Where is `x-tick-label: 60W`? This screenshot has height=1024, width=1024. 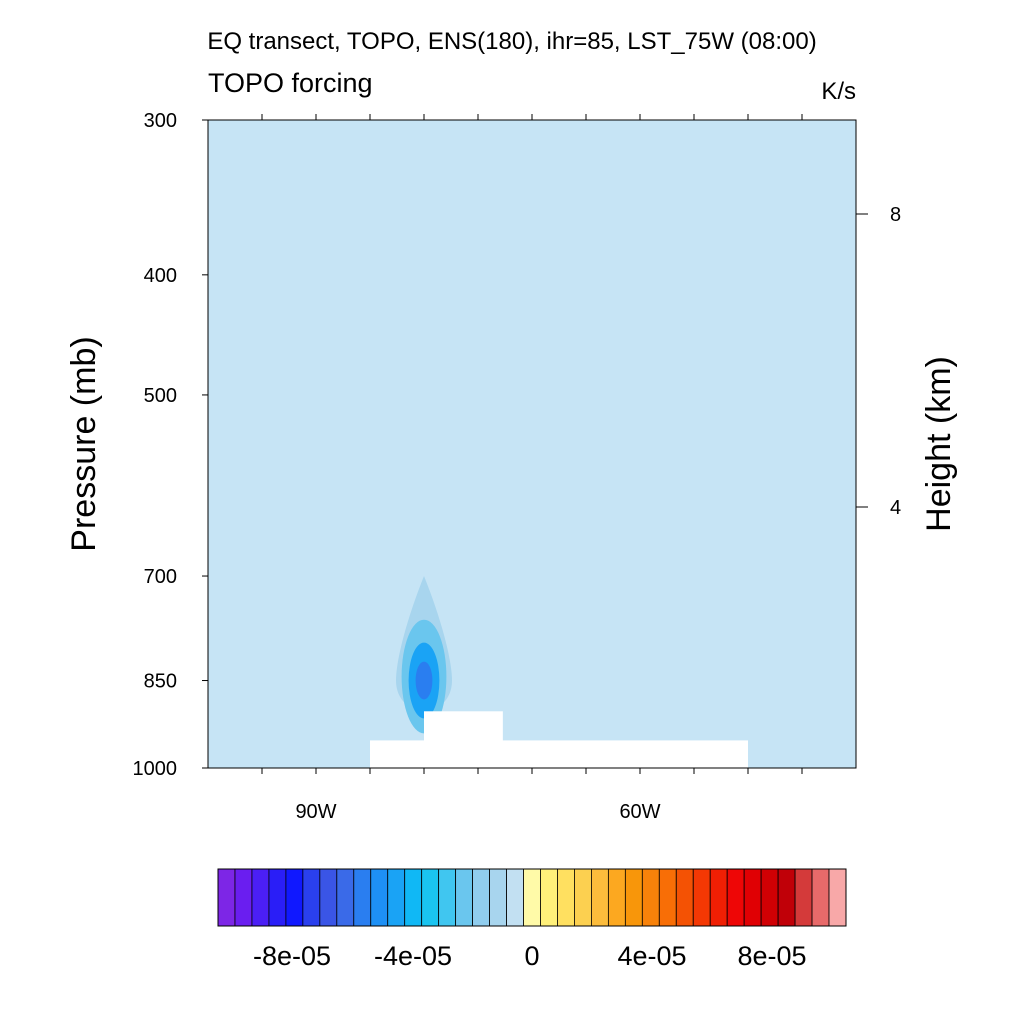 x-tick-label: 60W is located at coordinates (639, 812).